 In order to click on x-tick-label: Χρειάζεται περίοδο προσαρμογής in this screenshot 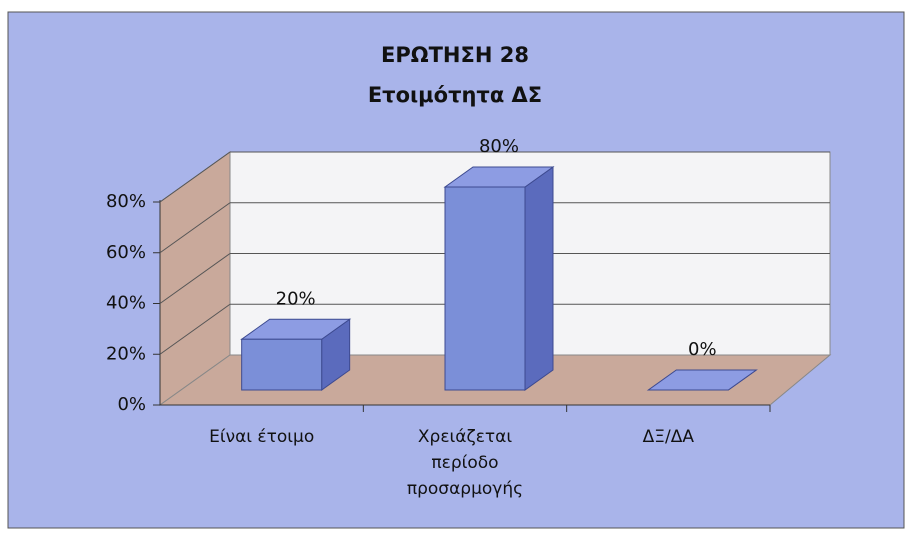, I will do `click(465, 463)`.